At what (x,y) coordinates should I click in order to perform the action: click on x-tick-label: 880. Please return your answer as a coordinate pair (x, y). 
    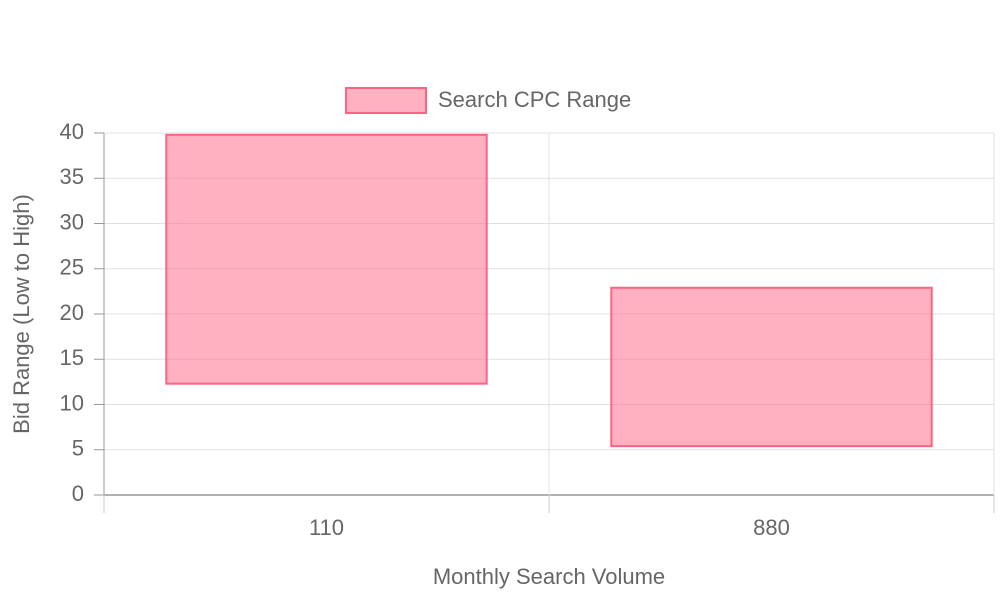
    Looking at the image, I should click on (771, 527).